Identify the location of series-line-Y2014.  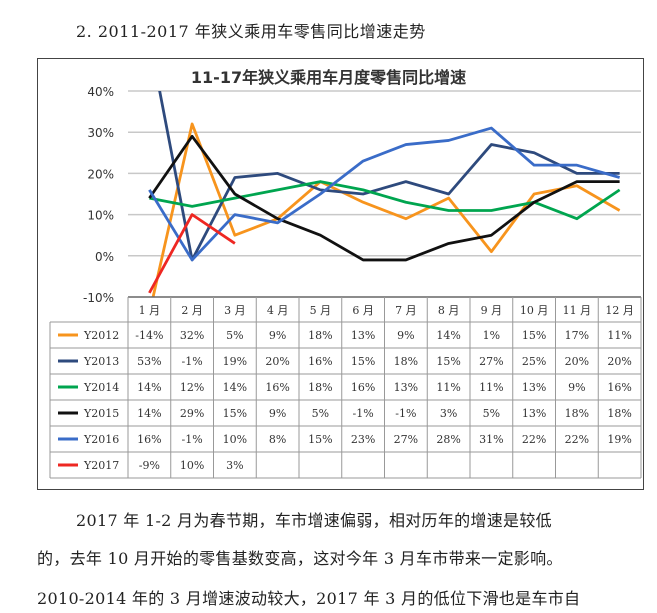
(385, 200).